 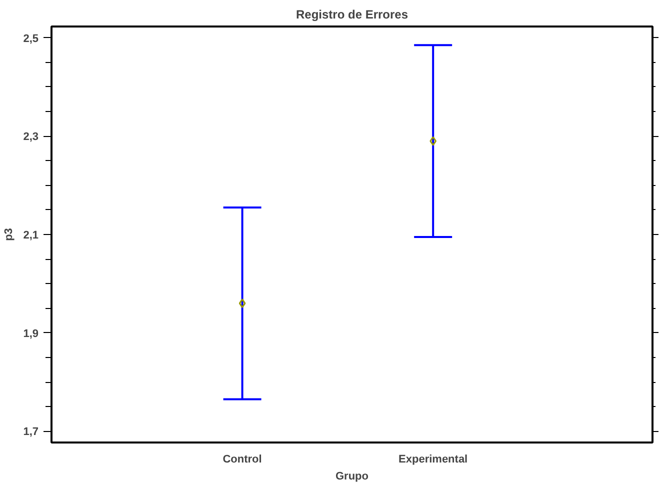 I want to click on y-tick-label: 1,7, so click(x=31, y=432).